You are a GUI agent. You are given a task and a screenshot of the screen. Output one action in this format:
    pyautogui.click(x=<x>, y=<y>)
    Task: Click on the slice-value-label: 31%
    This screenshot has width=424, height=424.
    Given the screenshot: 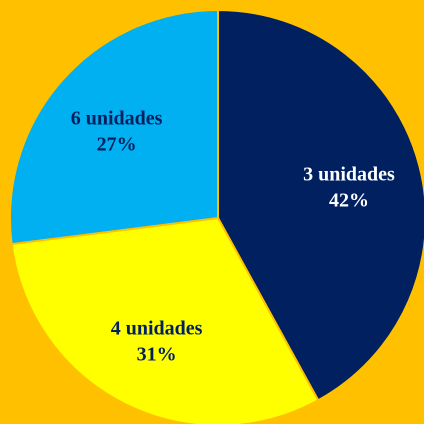 What is the action you would take?
    pyautogui.click(x=157, y=354)
    